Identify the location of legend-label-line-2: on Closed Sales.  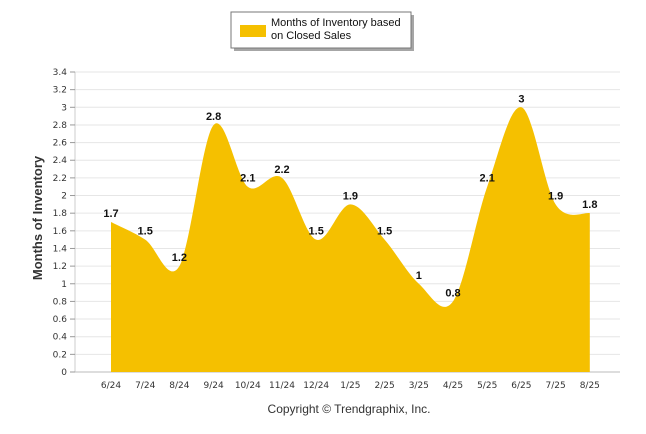
(311, 36).